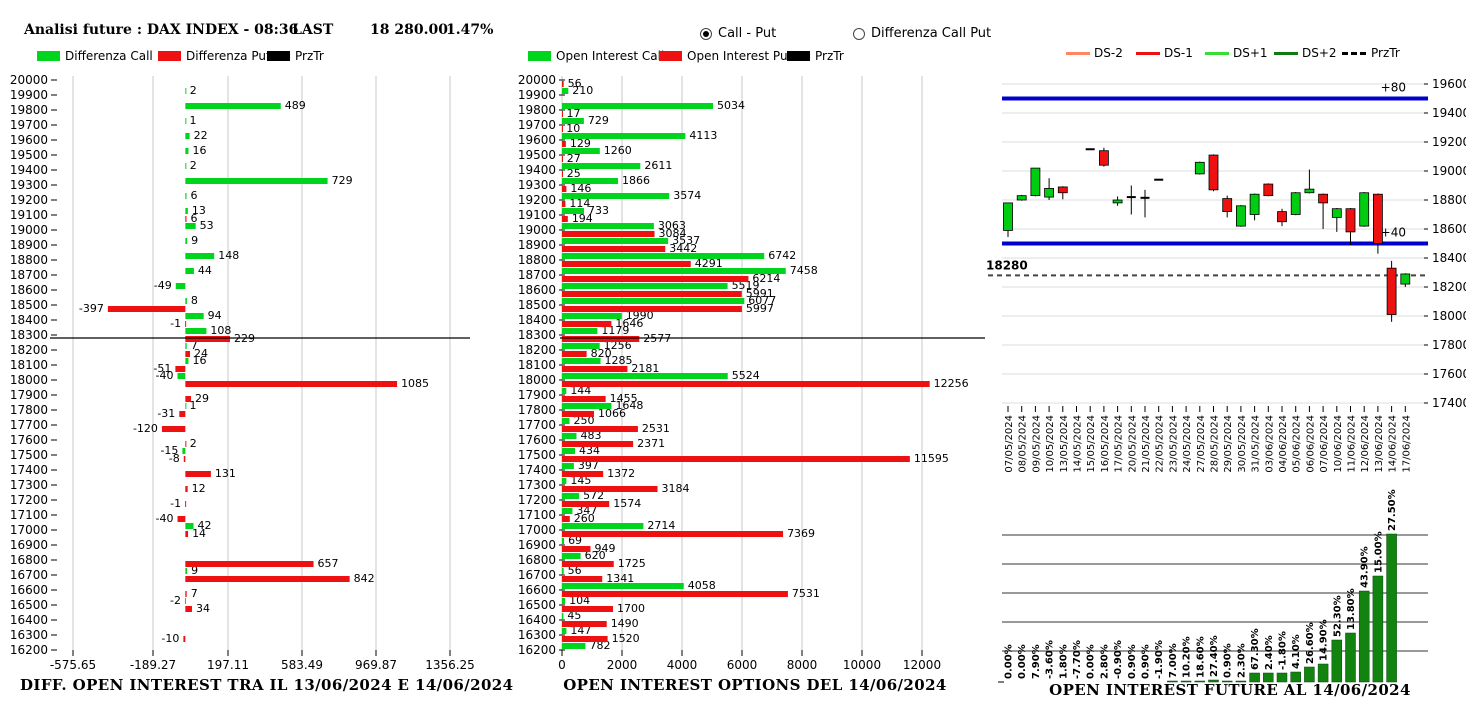 The height and width of the screenshot is (706, 1466). I want to click on radio-call-put: Call - Put, so click(738, 33).